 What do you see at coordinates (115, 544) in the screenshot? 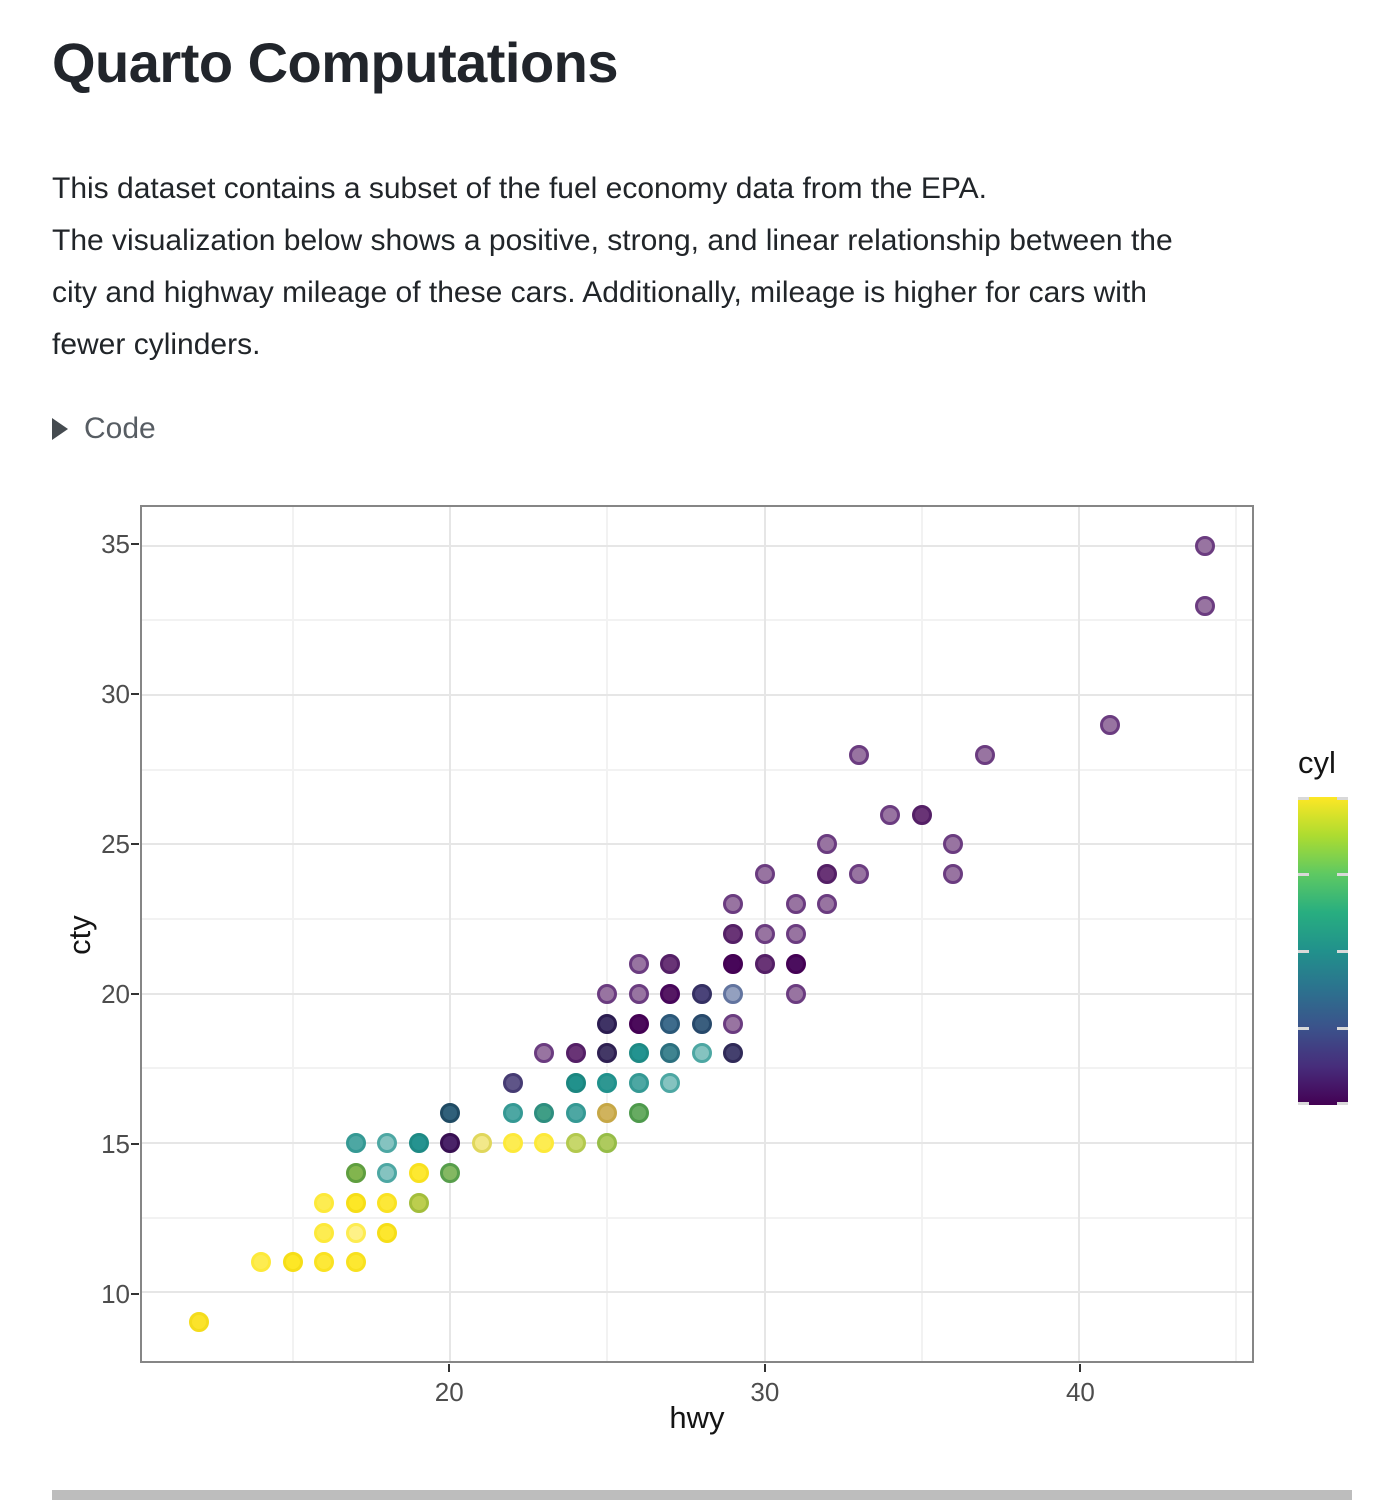
I see `y-axis-tick-label: 35` at bounding box center [115, 544].